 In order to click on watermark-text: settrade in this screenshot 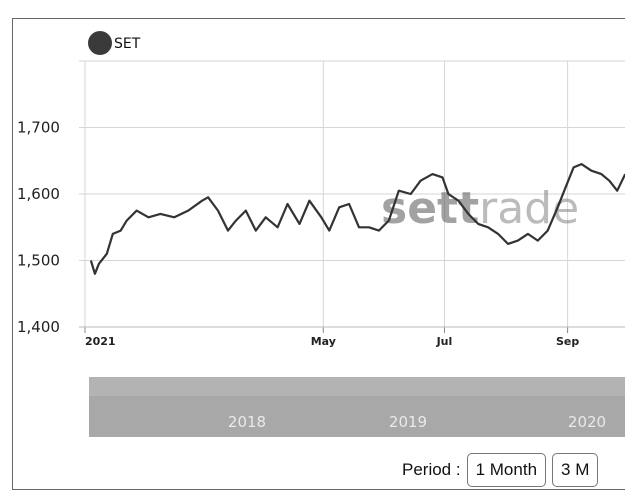, I will do `click(480, 208)`.